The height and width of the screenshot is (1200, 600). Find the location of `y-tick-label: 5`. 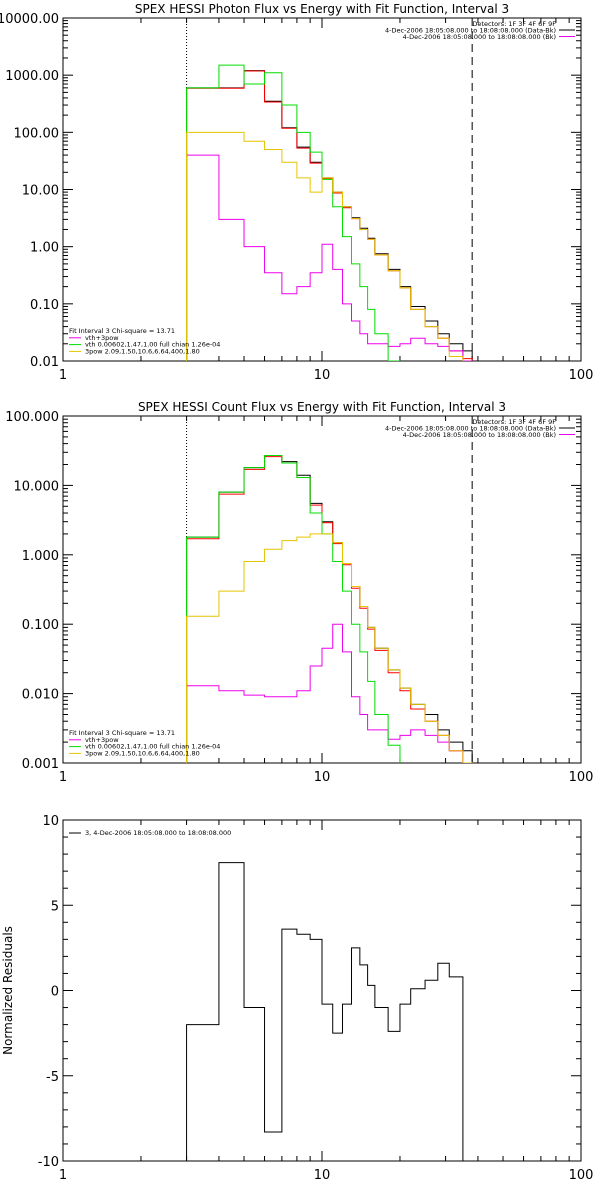

y-tick-label: 5 is located at coordinates (55, 906).